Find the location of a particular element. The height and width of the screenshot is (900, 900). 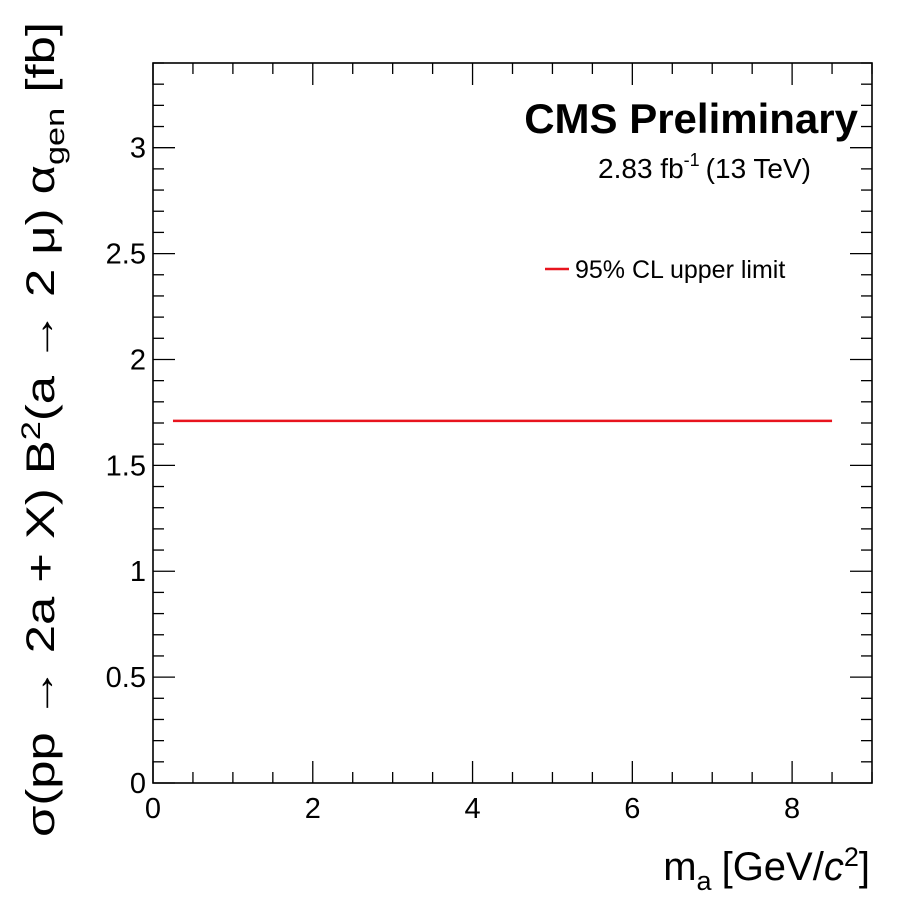

legend-label: 95% CL upper limit is located at coordinates (680, 270).